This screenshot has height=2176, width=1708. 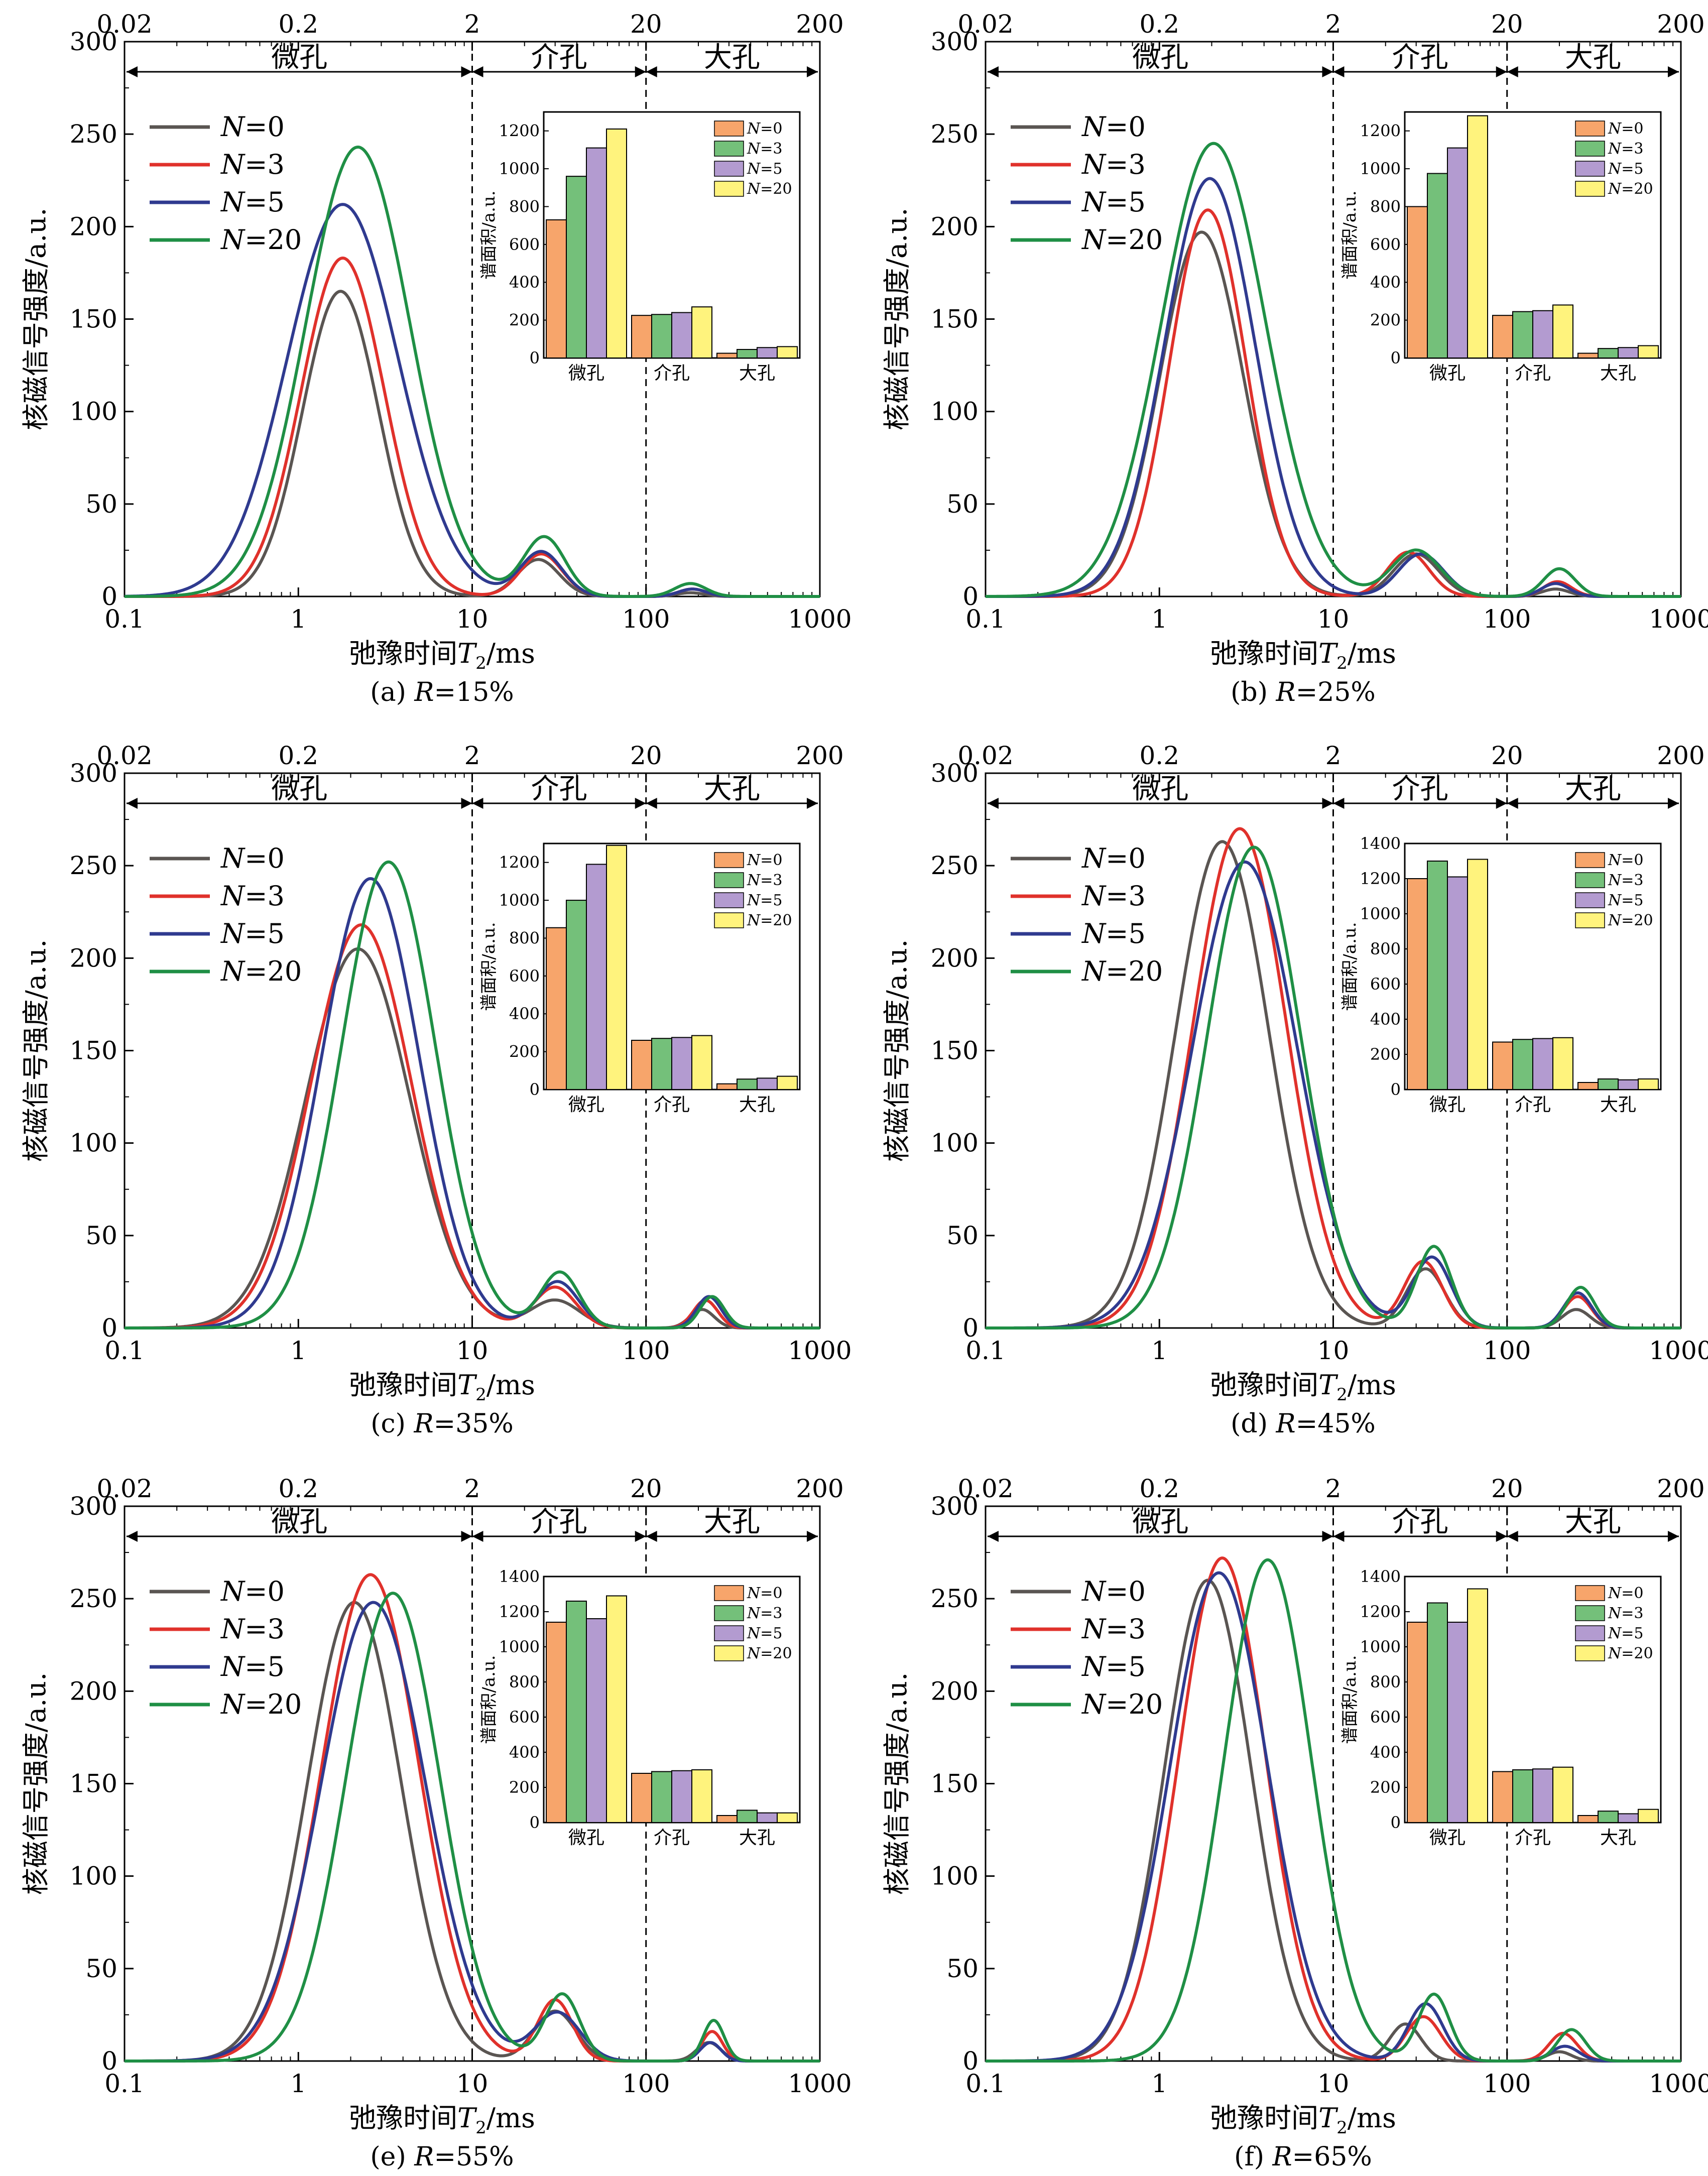 What do you see at coordinates (109, 1328) in the screenshot?
I see `y-tick-label: 0` at bounding box center [109, 1328].